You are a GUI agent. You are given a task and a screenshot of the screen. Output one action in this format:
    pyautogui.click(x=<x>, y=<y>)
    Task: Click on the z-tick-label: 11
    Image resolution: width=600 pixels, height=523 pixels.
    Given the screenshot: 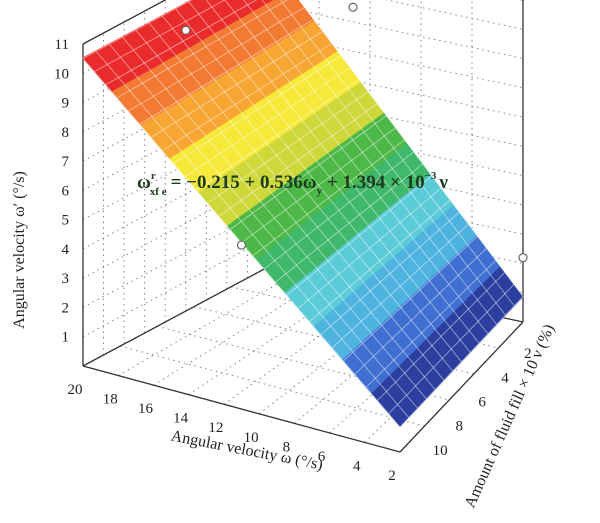 What is the action you would take?
    pyautogui.click(x=62, y=45)
    